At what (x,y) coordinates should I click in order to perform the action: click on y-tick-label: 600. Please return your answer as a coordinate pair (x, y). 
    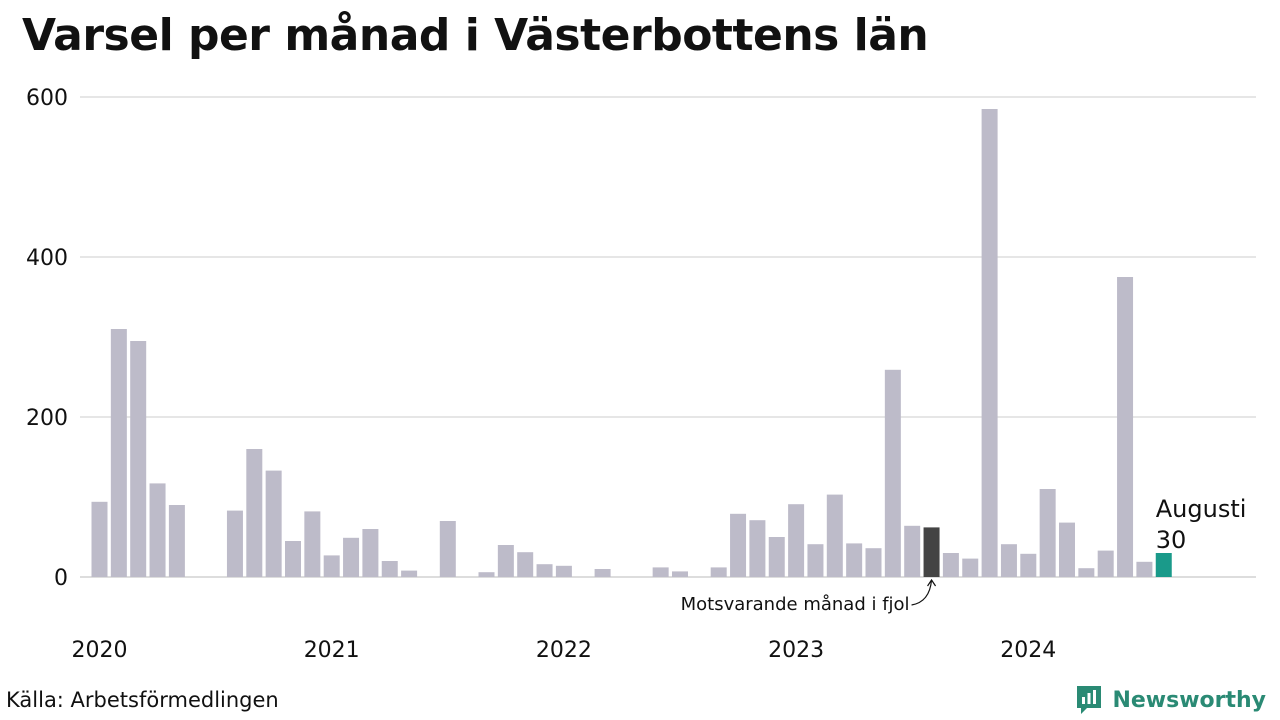
    Looking at the image, I should click on (47, 98).